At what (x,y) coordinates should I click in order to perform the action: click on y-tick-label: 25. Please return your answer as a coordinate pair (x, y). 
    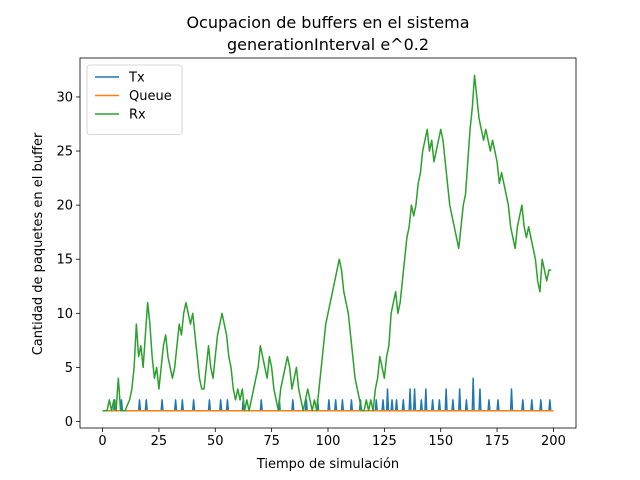
    Looking at the image, I should click on (64, 152).